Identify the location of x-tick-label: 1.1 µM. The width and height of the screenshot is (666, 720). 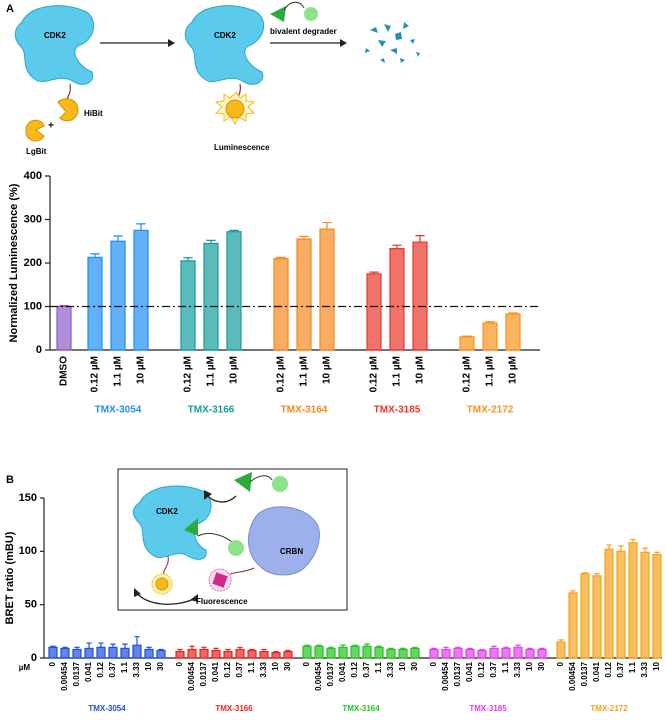
(211, 371).